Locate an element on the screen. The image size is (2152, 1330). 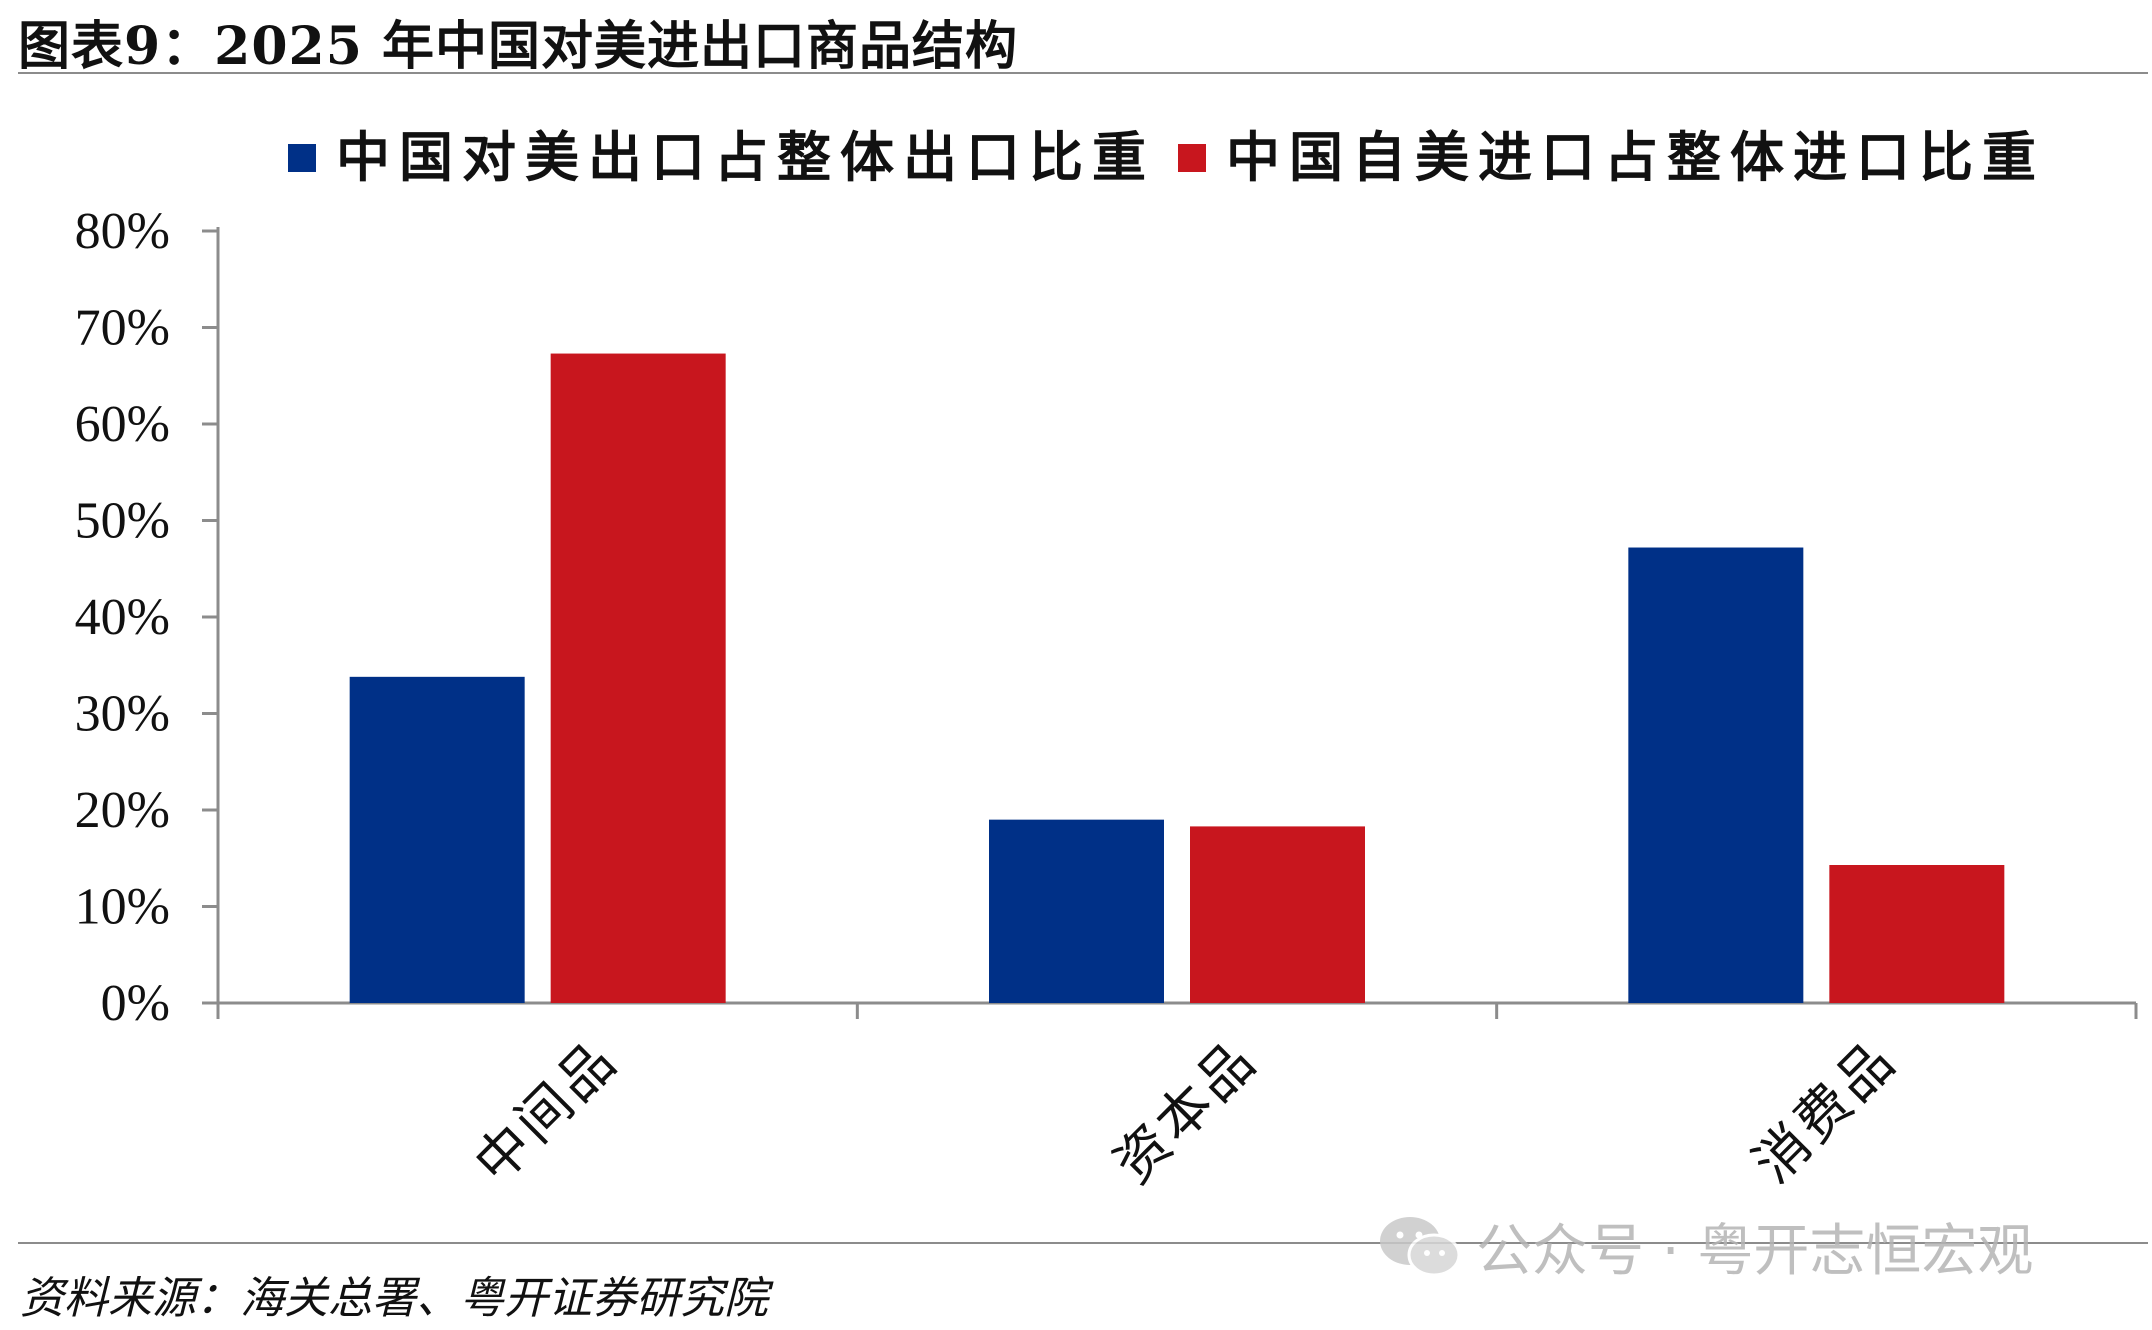
y-tick-label: 60% is located at coordinates (122, 424).